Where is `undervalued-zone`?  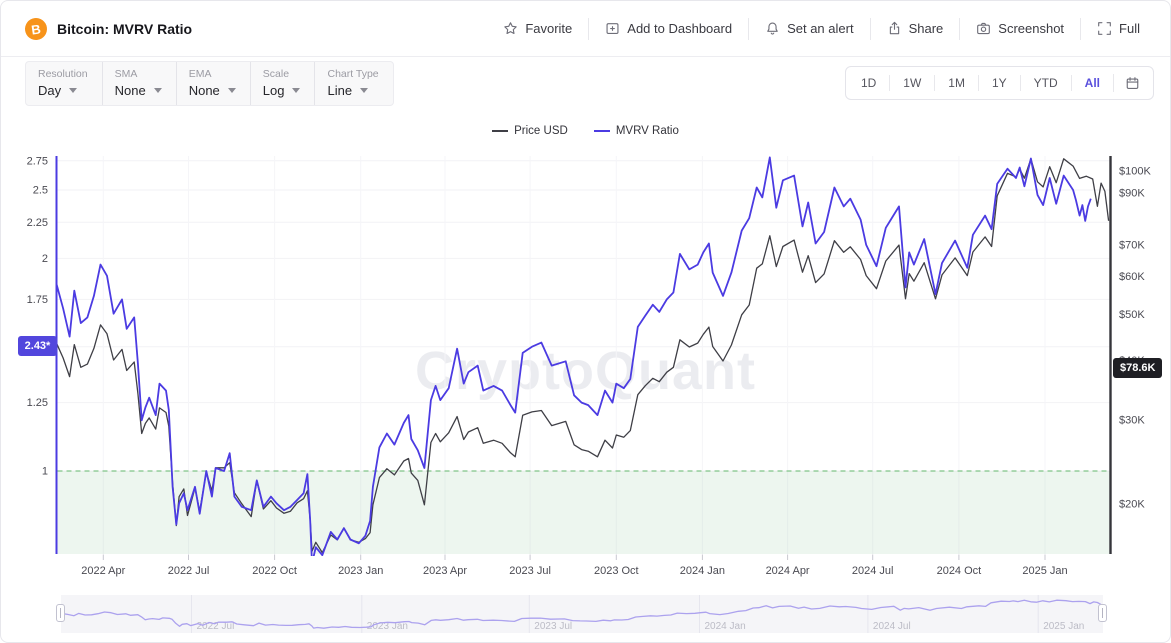 undervalued-zone is located at coordinates (583, 512).